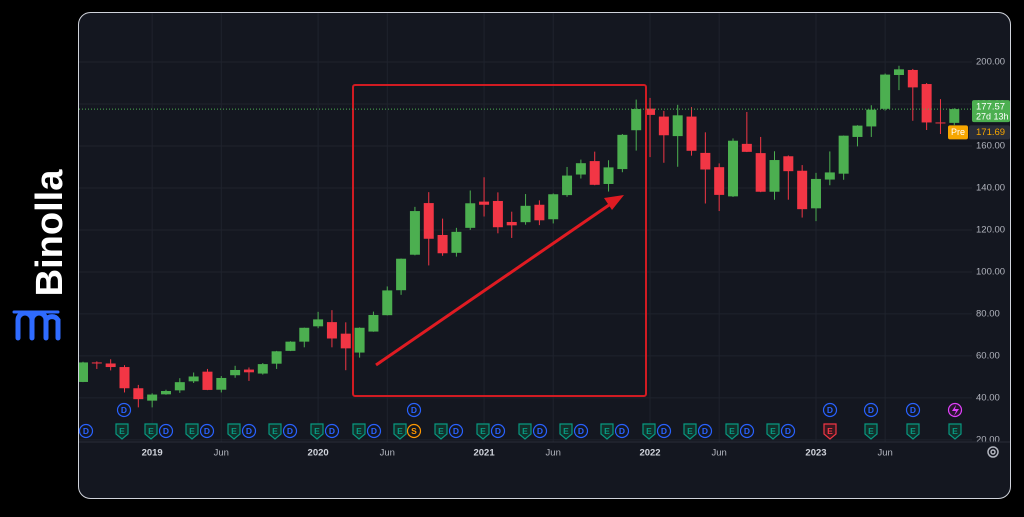  What do you see at coordinates (992, 116) in the screenshot?
I see `countdown-label: 27d 13h` at bounding box center [992, 116].